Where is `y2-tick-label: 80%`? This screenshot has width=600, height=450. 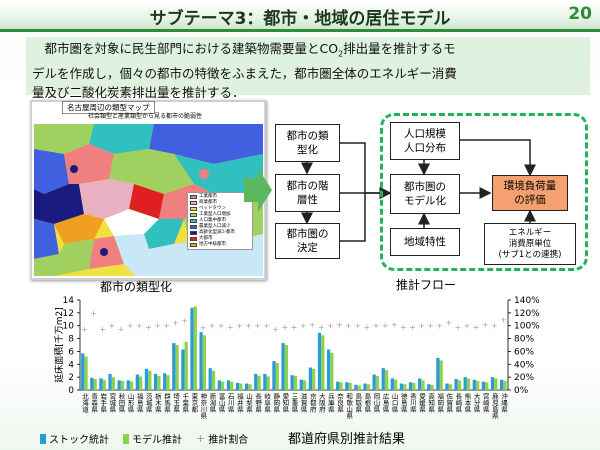
y2-tick-label: 80% is located at coordinates (524, 340).